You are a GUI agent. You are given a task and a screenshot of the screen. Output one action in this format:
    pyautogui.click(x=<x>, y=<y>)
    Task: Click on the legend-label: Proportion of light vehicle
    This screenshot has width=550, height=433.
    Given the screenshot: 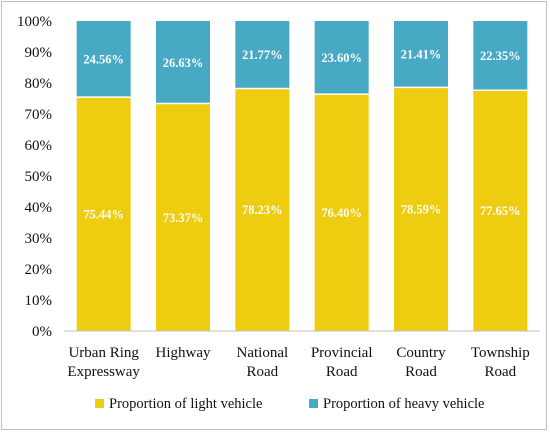 What is the action you would take?
    pyautogui.click(x=185, y=404)
    